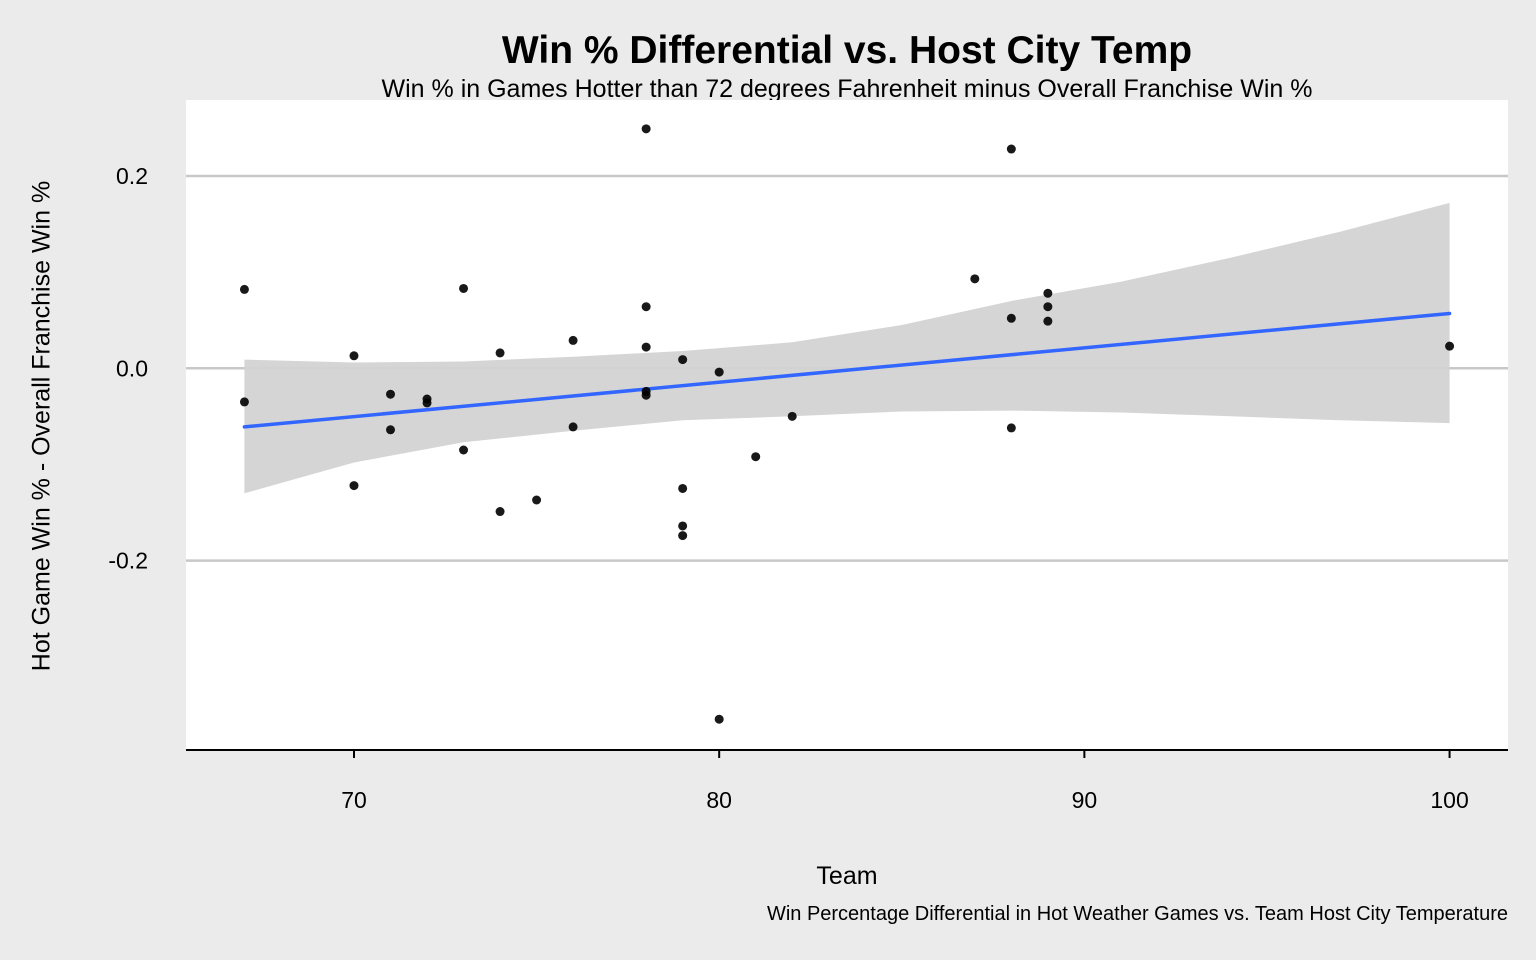  I want to click on x-ticks: 70 80 90 100, so click(905, 781).